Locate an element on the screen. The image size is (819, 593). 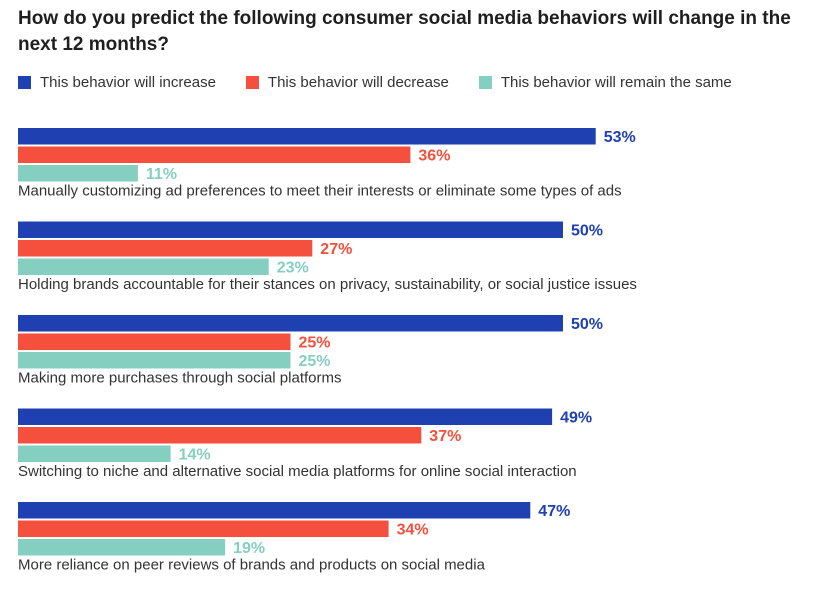
legend-item-increase: This behavior will increase is located at coordinates (117, 82).